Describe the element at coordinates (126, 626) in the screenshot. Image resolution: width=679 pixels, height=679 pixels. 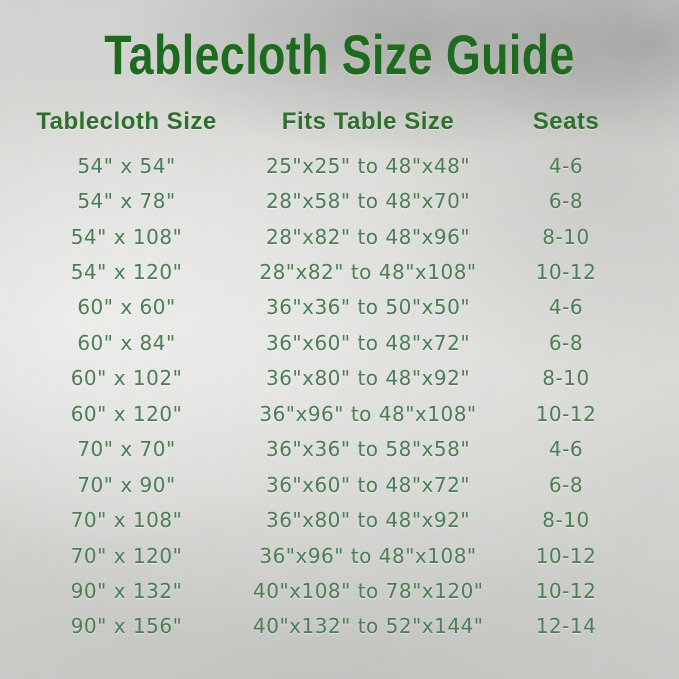
I see `table-cell: 90" x 156"` at that location.